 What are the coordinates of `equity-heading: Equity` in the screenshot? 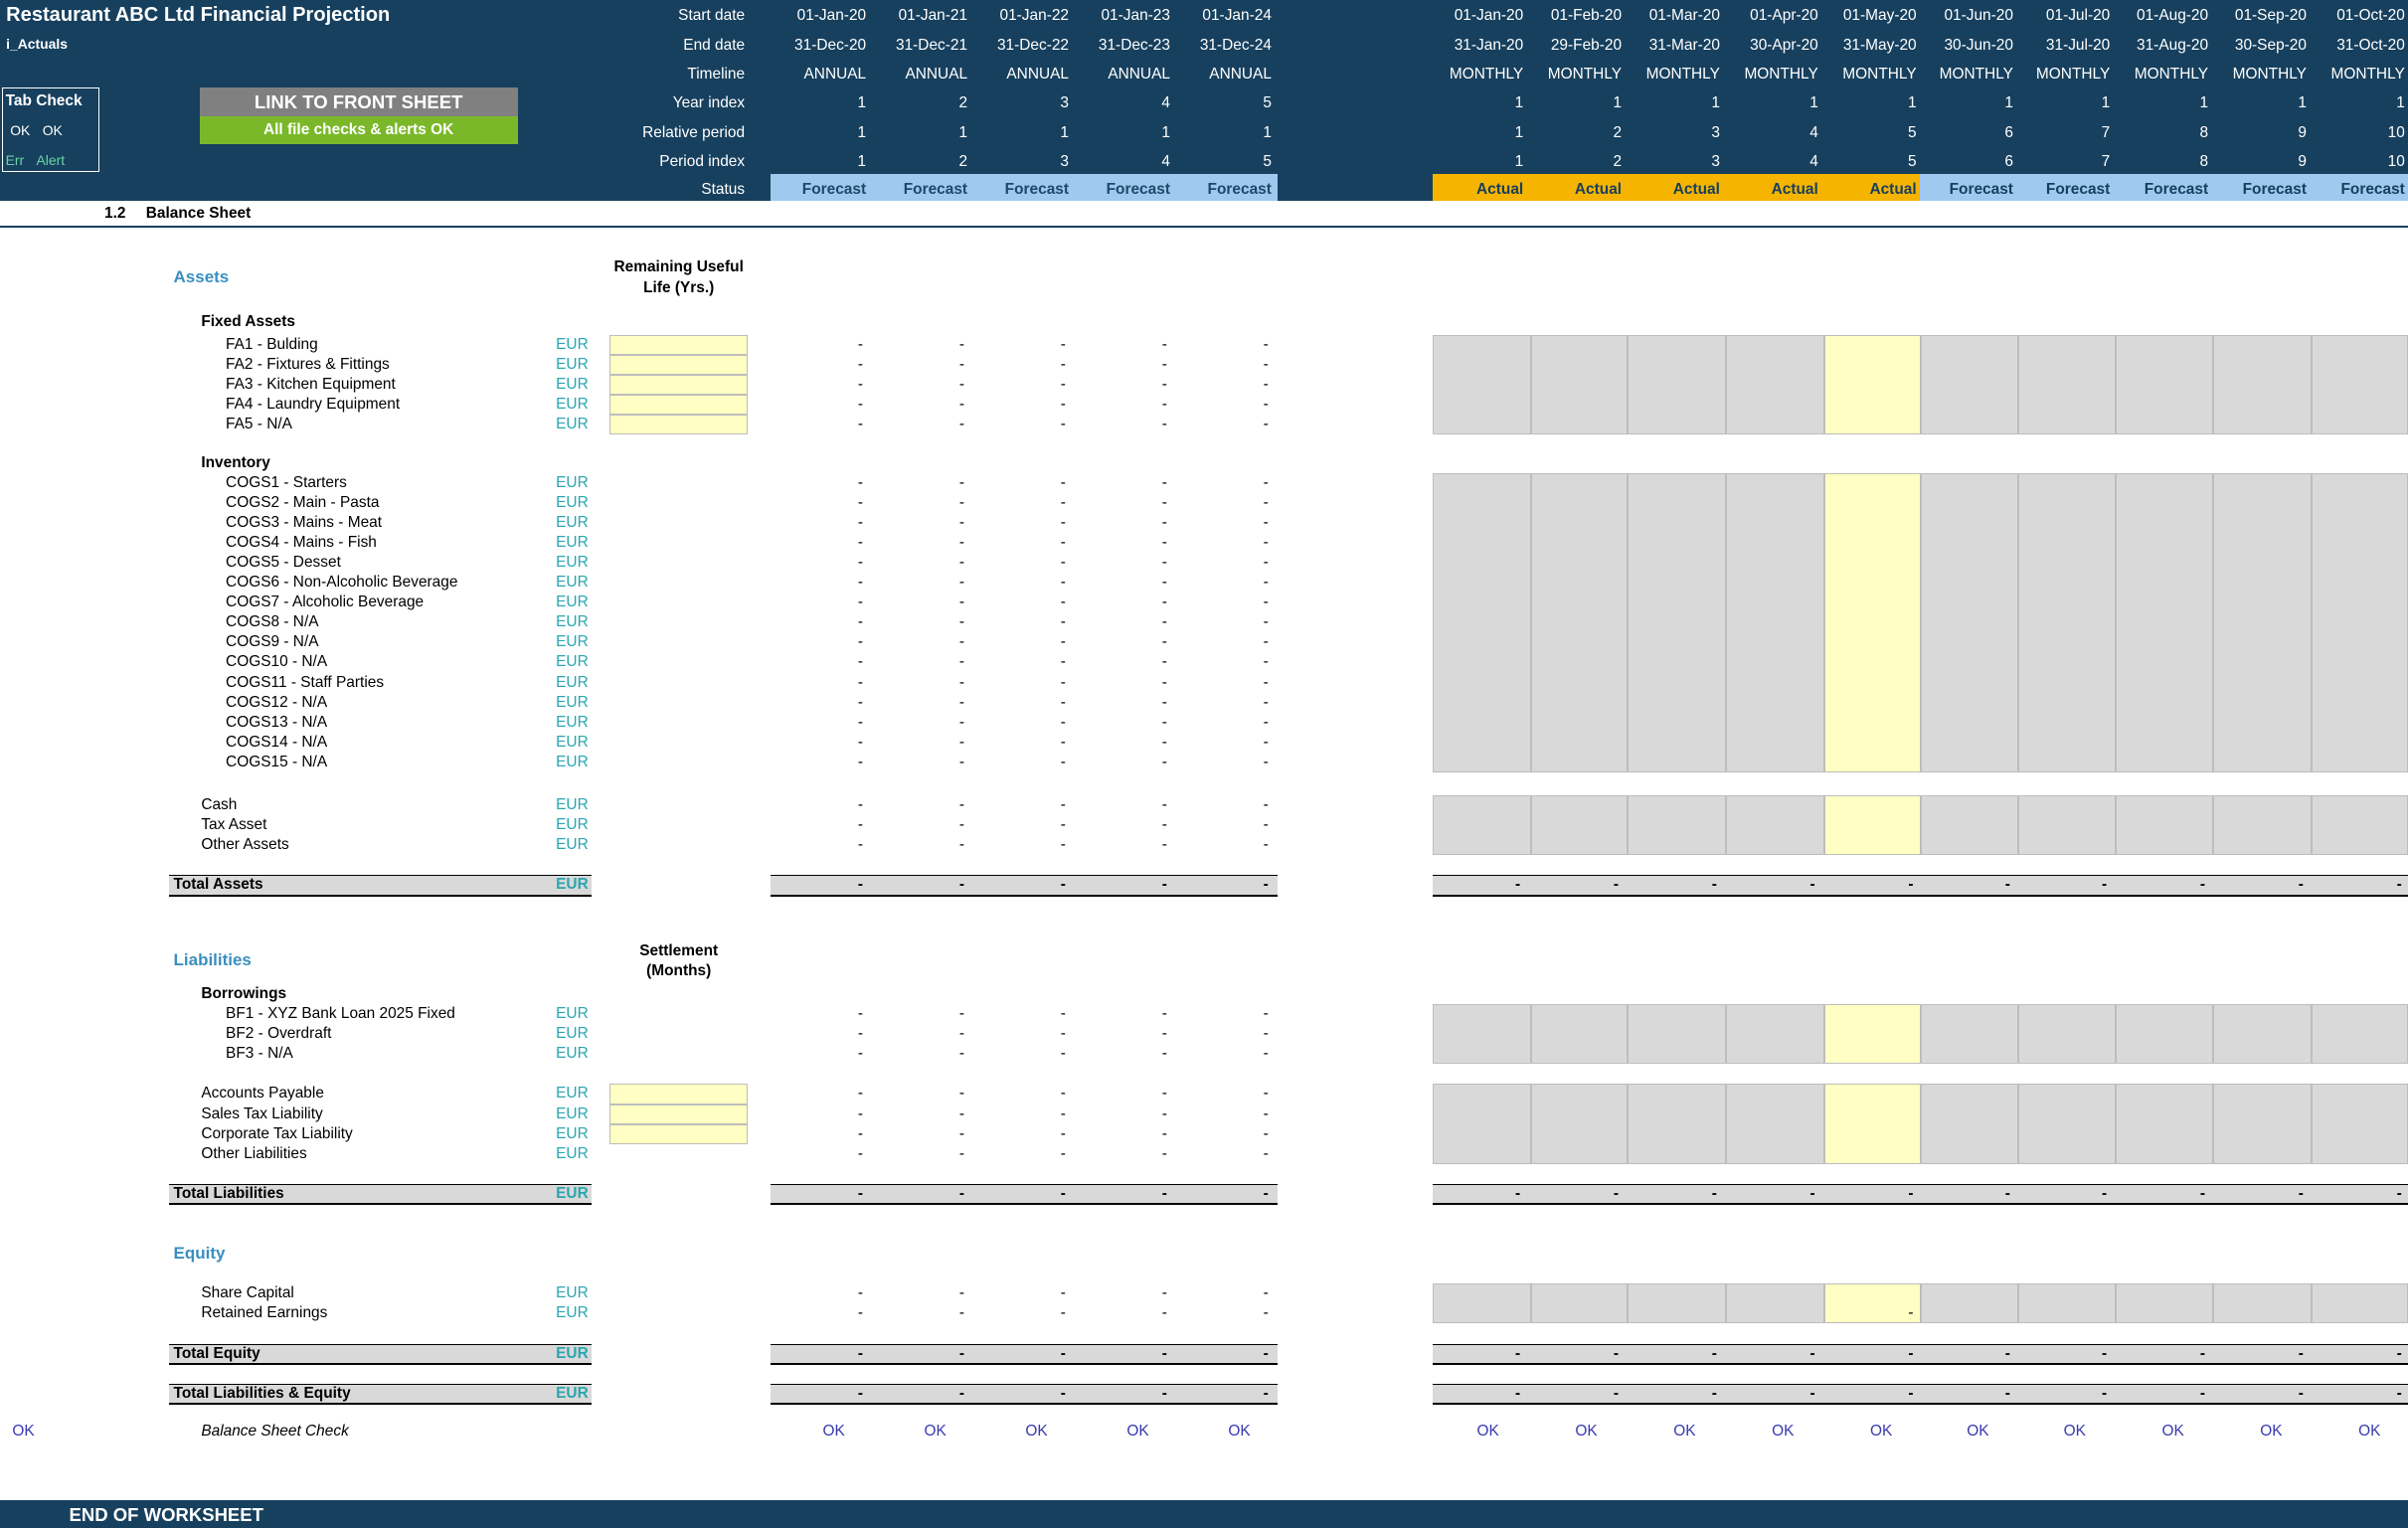 It's located at (199, 1254).